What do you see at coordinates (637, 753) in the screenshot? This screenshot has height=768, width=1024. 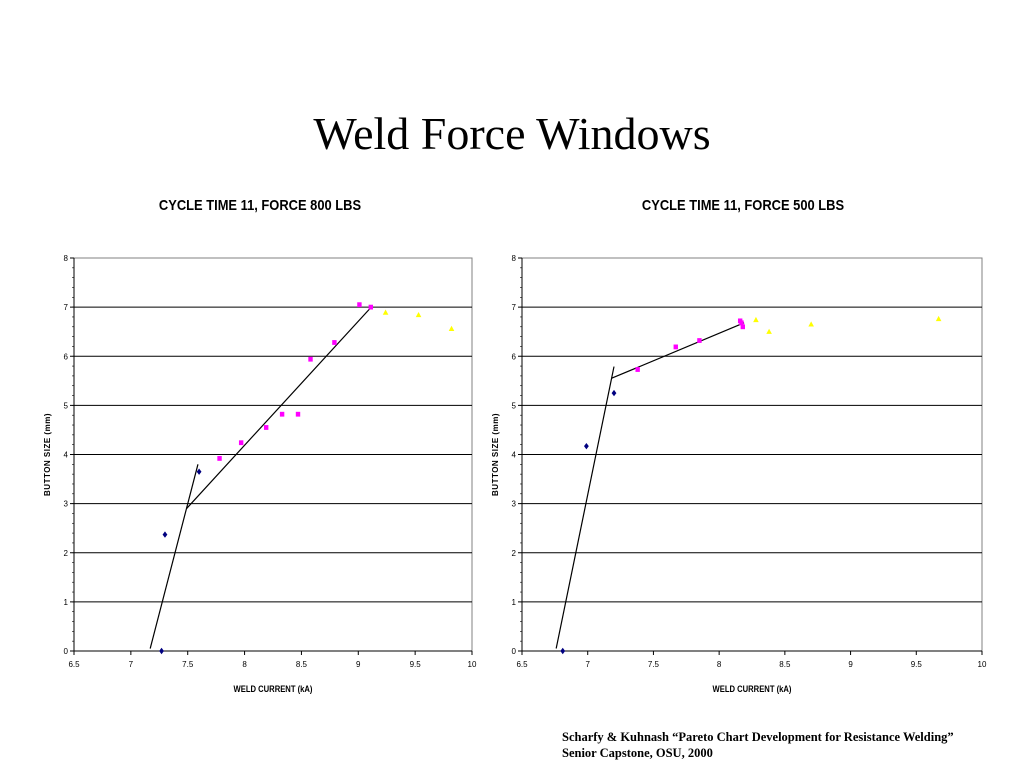 I see `citation-line-2: Senior Capstone, OSU, 2000` at bounding box center [637, 753].